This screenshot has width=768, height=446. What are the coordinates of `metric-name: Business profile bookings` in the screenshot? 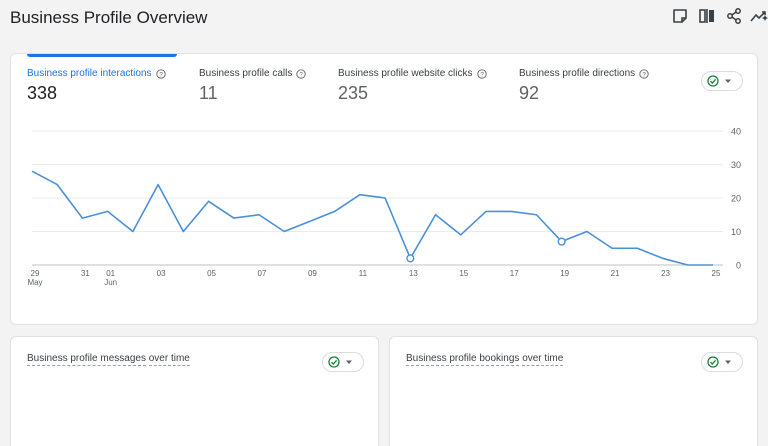 It's located at (463, 359).